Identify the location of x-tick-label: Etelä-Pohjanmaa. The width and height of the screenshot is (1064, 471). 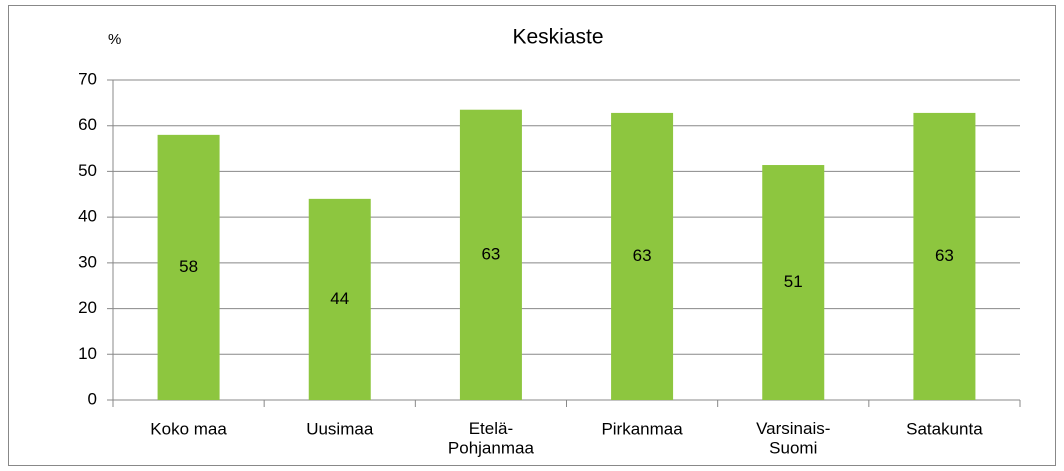
(491, 438).